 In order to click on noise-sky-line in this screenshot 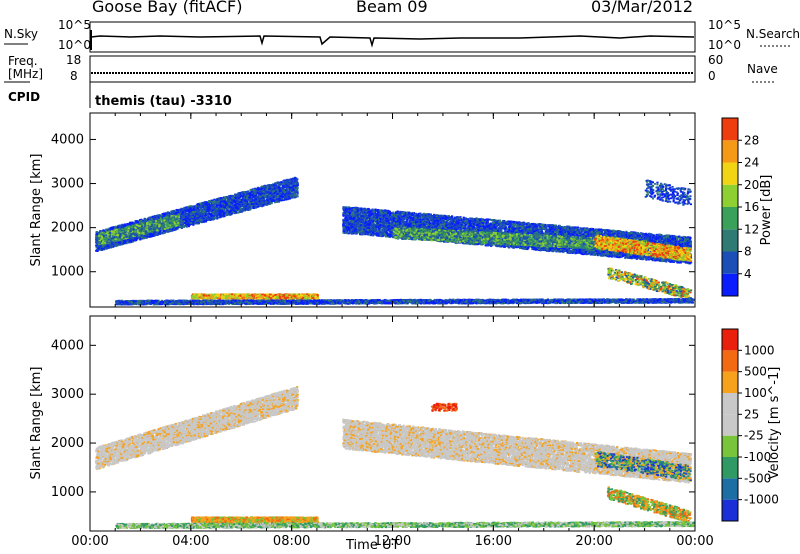, I will do `click(392, 40)`.